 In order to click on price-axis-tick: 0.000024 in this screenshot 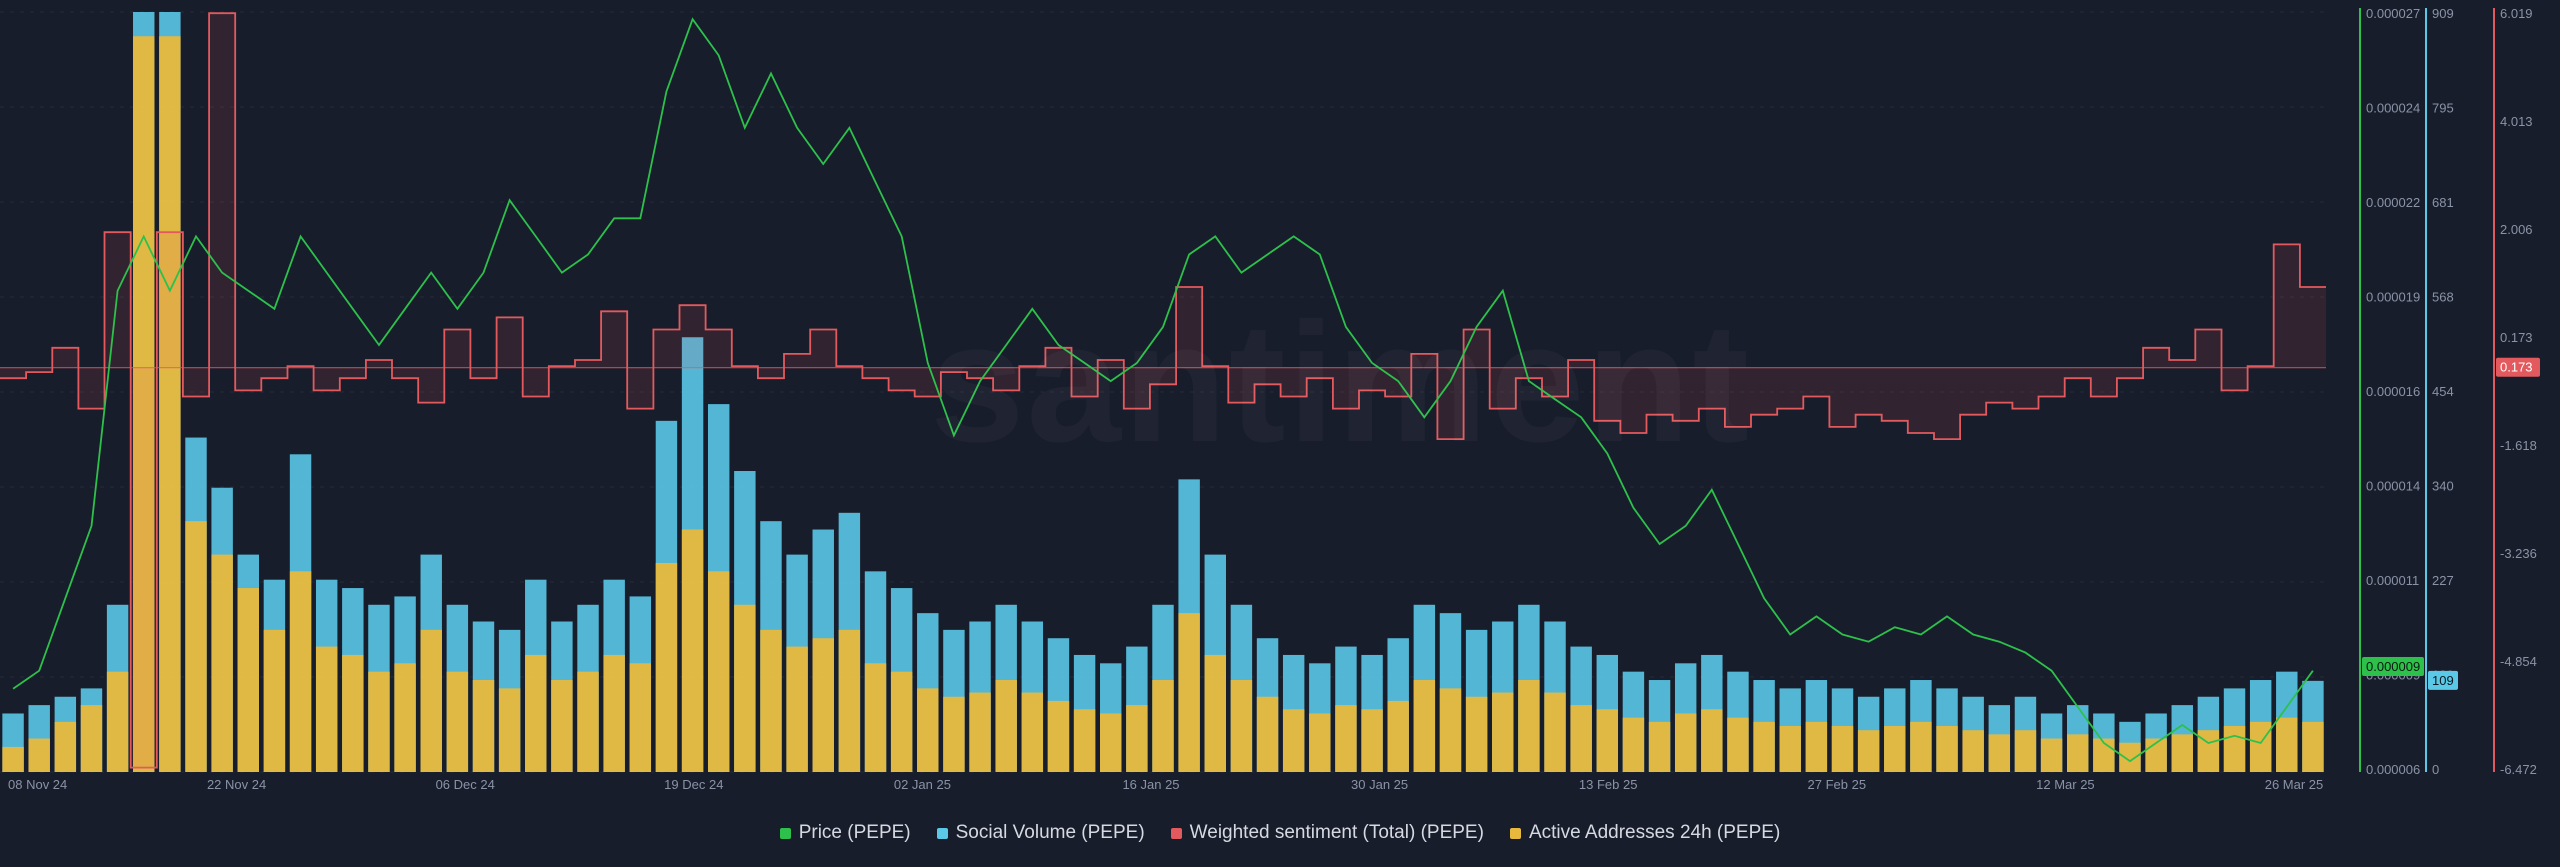, I will do `click(2393, 108)`.